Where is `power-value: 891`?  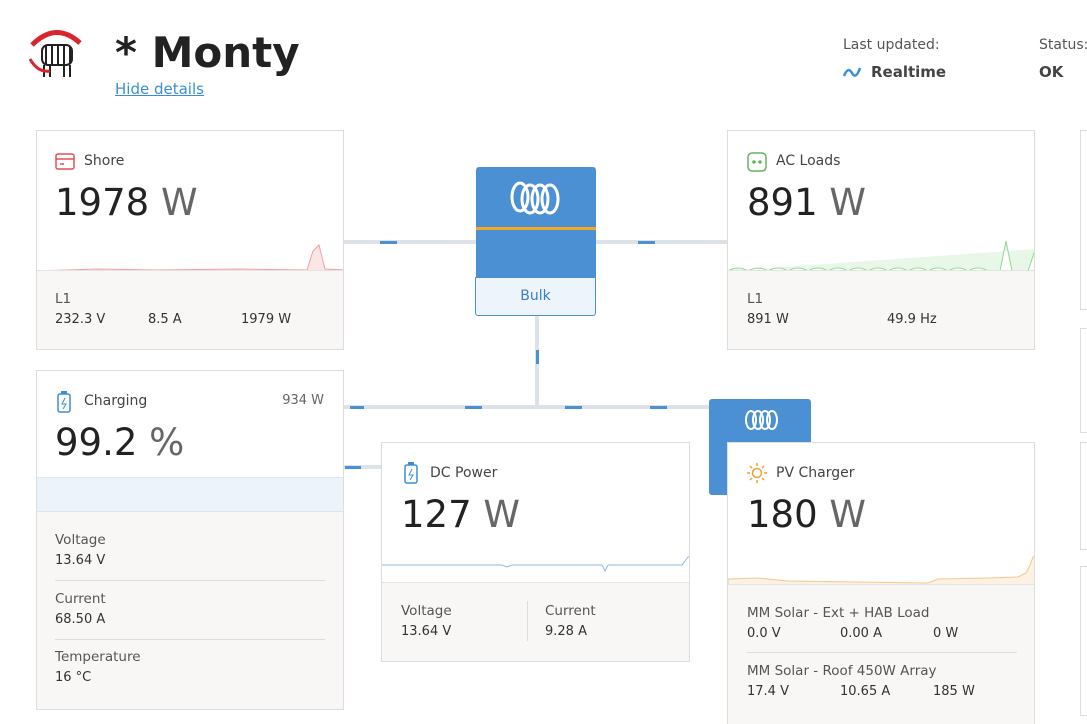
power-value: 891 is located at coordinates (782, 202).